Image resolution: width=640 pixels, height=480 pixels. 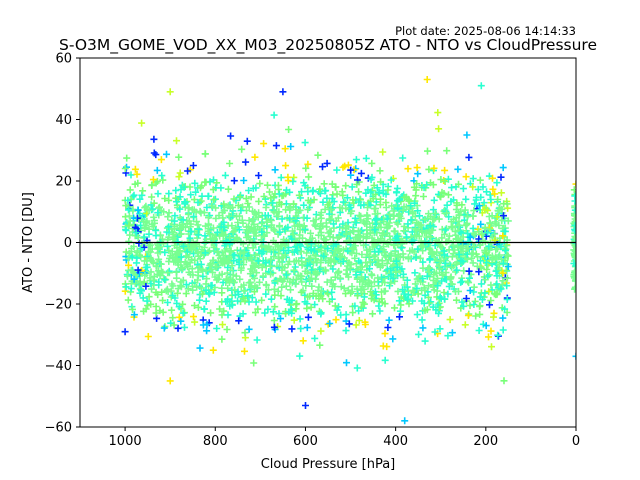 What do you see at coordinates (68, 243) in the screenshot?
I see `y-tick-label: 0` at bounding box center [68, 243].